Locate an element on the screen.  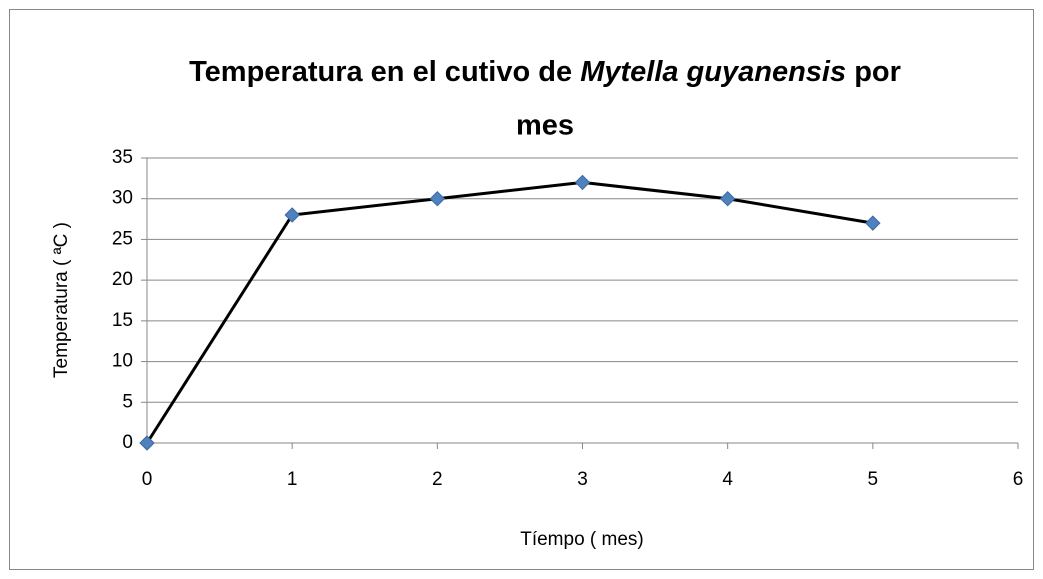
y-tick-label: 0 is located at coordinates (127, 442).